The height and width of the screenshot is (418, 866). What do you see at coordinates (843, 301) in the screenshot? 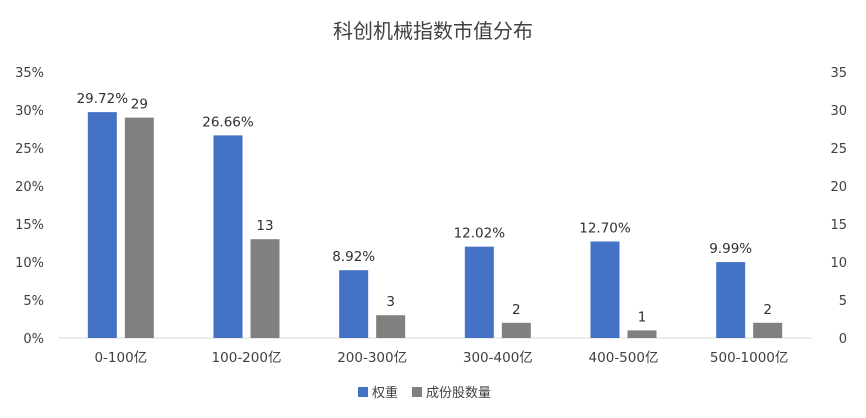
I see `right-tick-label: 5` at bounding box center [843, 301].